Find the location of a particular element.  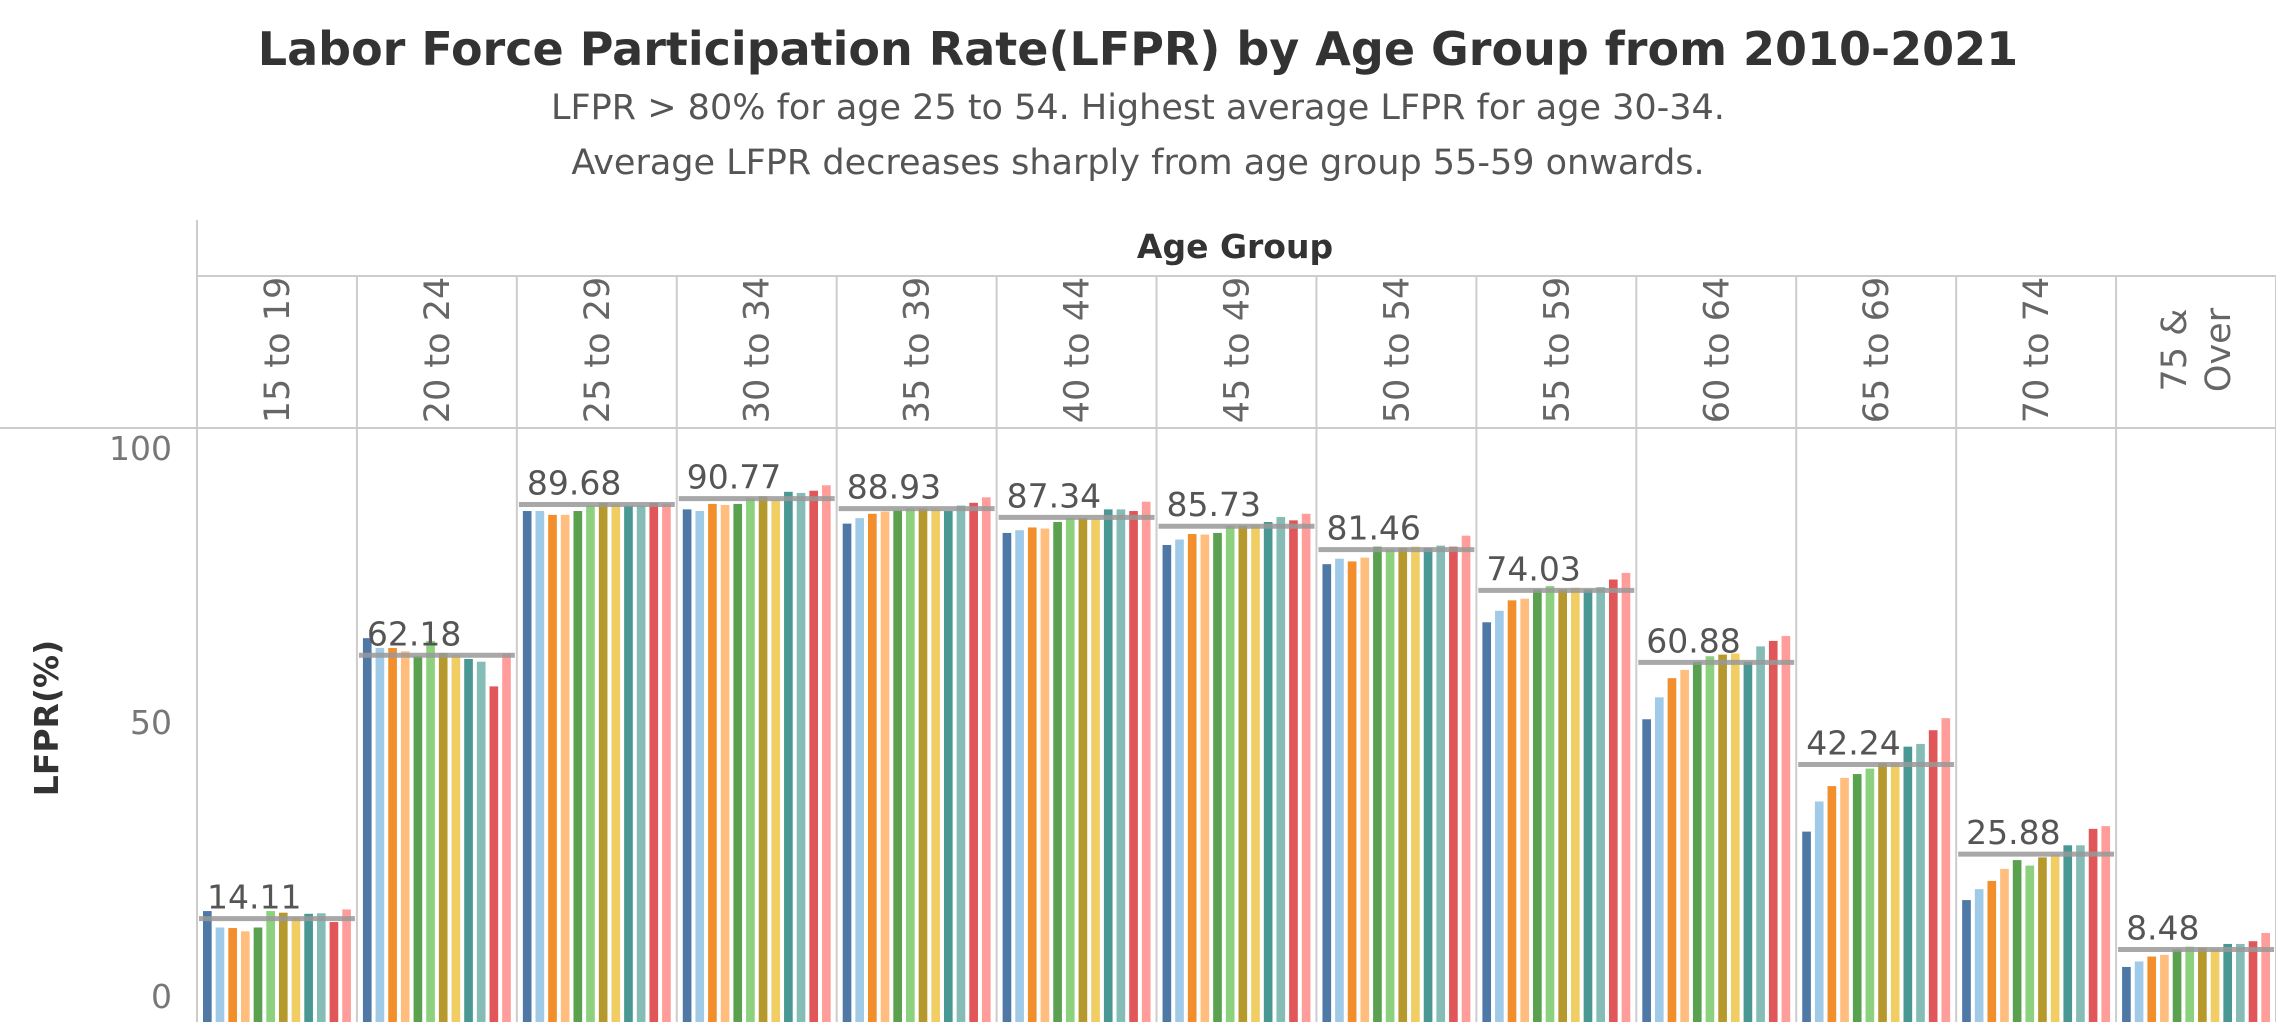

y-tick-label: 0 is located at coordinates (161, 996).